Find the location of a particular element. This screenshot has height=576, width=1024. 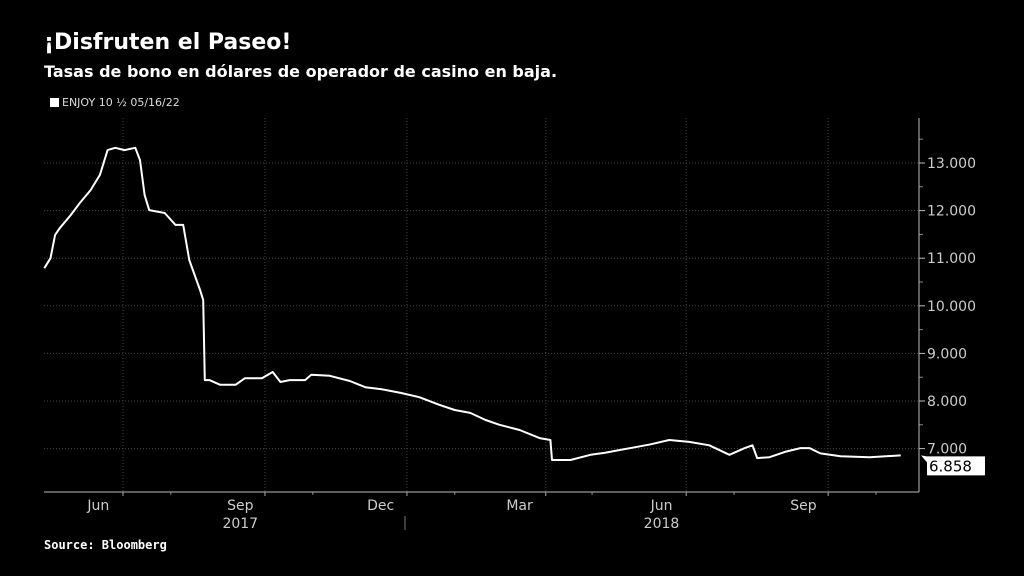

y-tick-label: 10.000 is located at coordinates (951, 307).